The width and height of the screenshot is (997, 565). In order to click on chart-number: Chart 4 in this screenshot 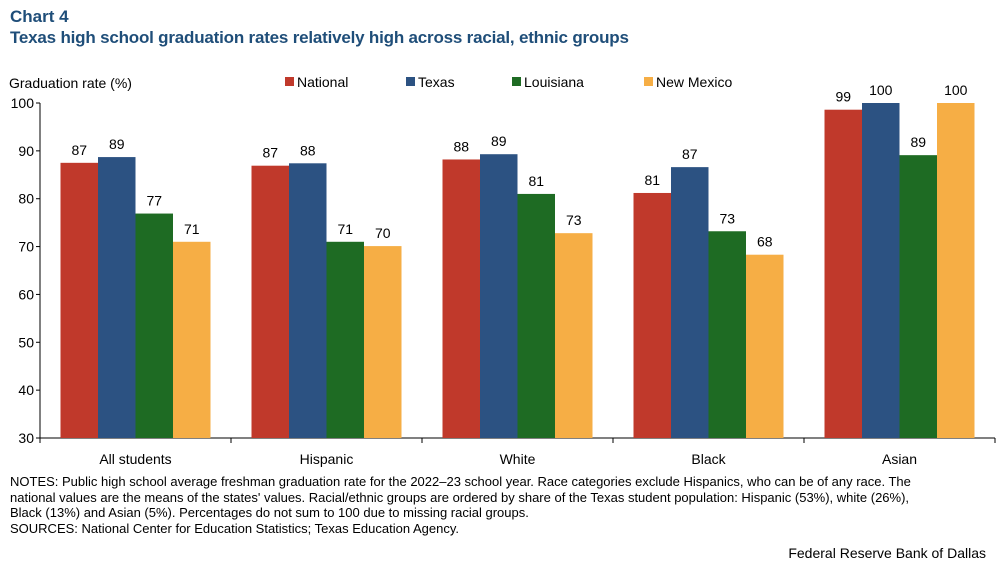, I will do `click(39, 16)`.